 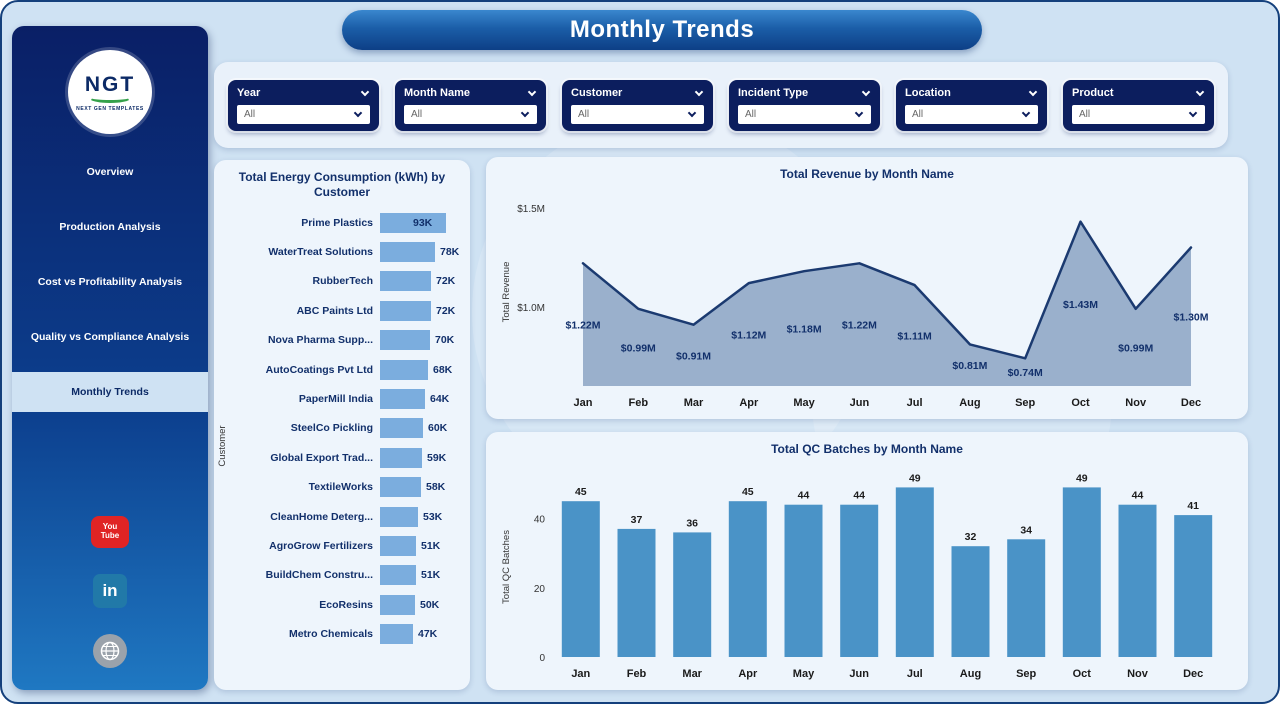 What do you see at coordinates (1026, 674) in the screenshot?
I see `x-tick-label: Sep` at bounding box center [1026, 674].